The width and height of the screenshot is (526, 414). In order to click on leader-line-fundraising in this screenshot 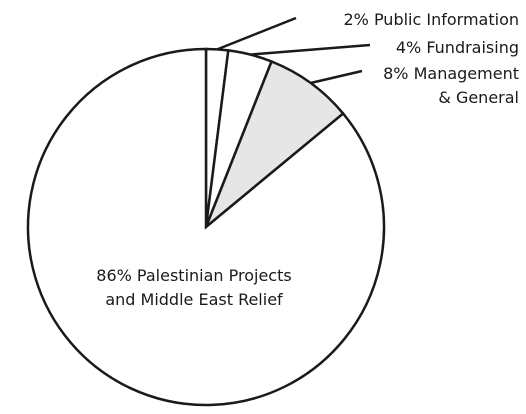, I will do `click(310, 49)`.